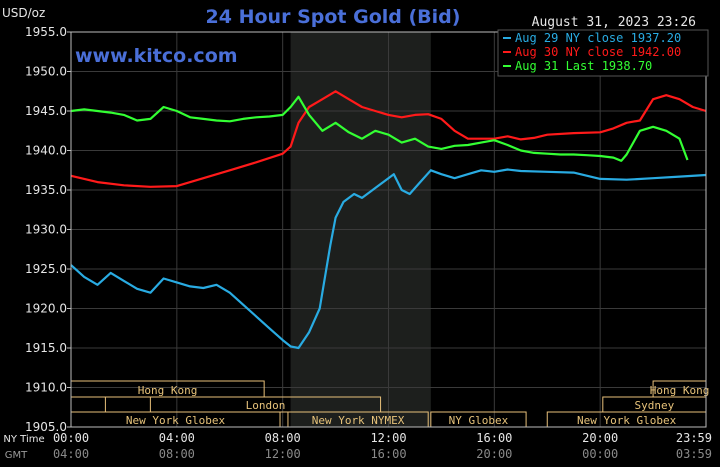  I want to click on y-tick-label: 1930.0, so click(46, 230).